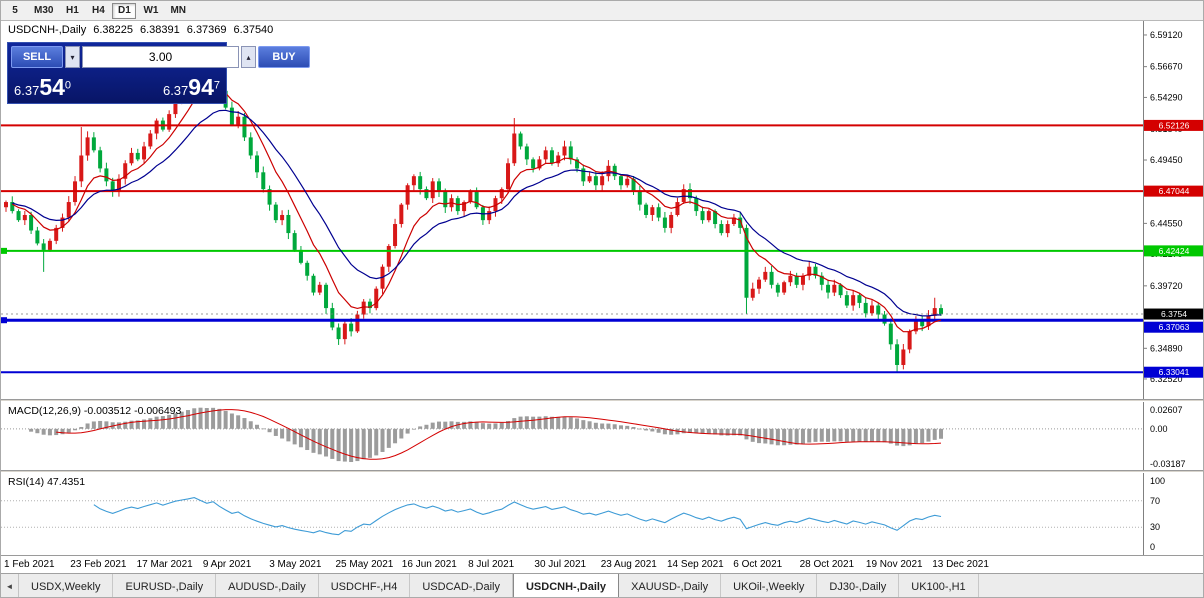 The height and width of the screenshot is (598, 1204). Describe the element at coordinates (560, 564) in the screenshot. I see `date-label: 30 Jul 2021` at that location.